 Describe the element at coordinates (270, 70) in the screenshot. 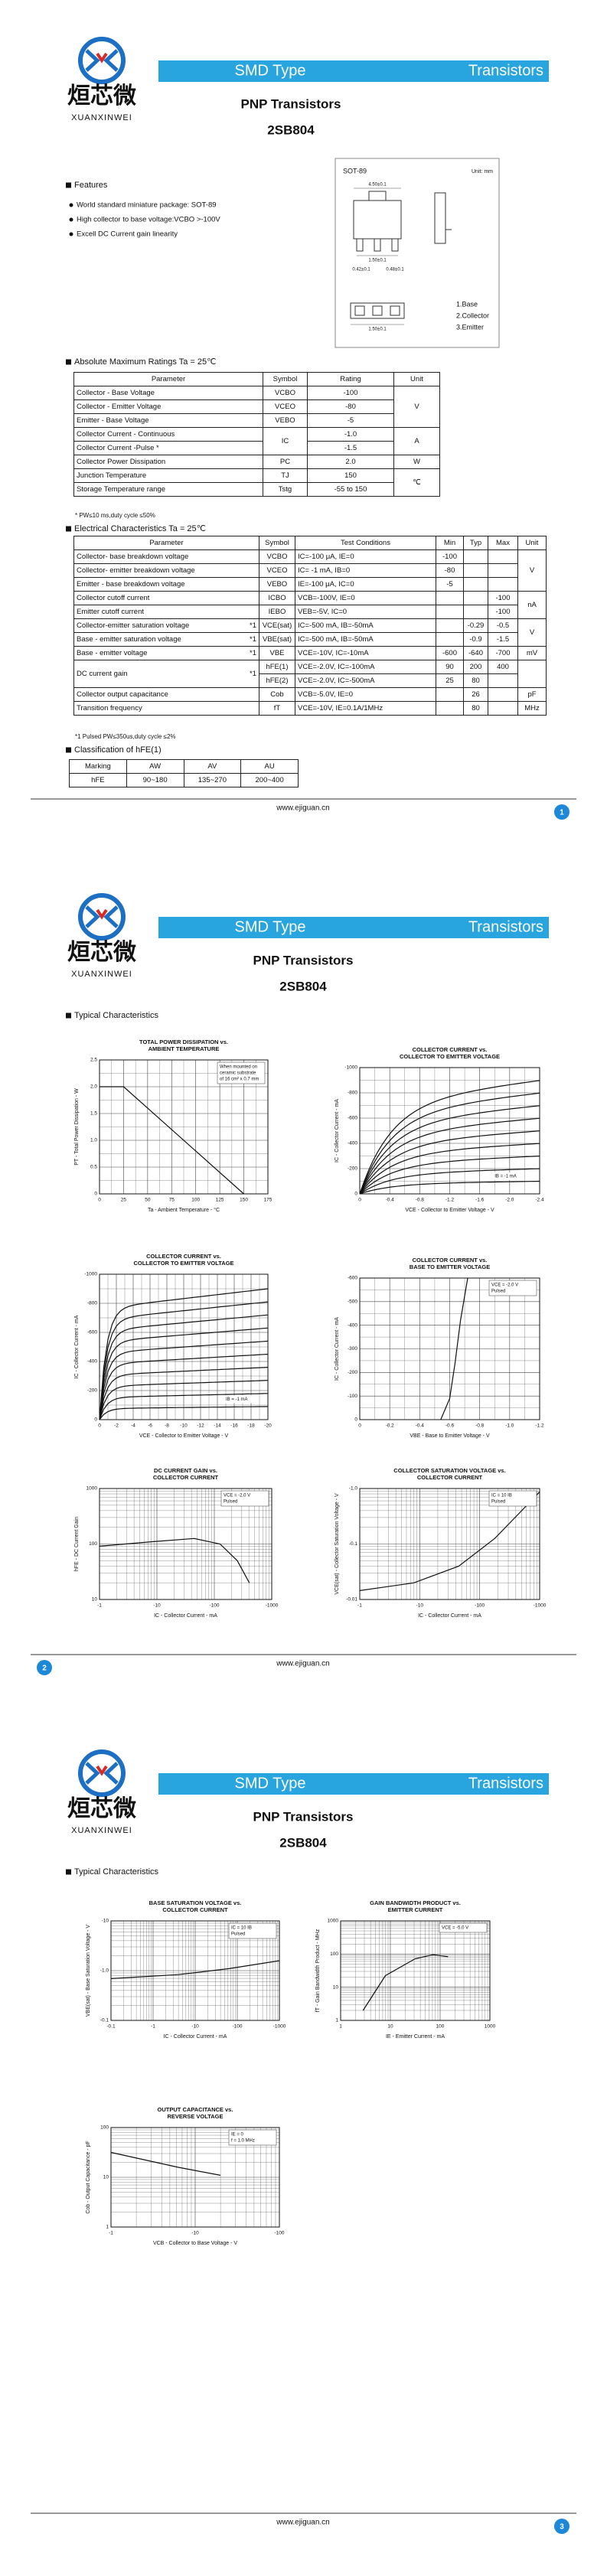

I see `category: SMD Type` at that location.